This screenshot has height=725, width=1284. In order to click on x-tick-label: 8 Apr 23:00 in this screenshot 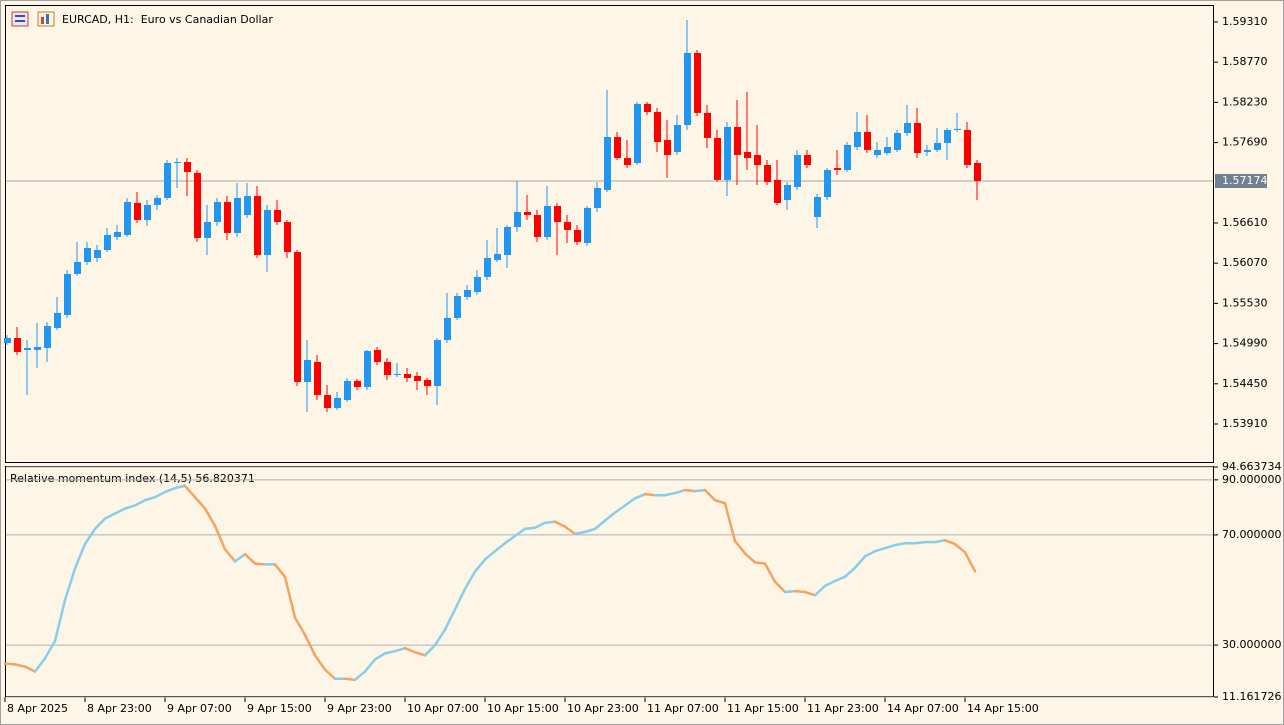, I will do `click(119, 708)`.